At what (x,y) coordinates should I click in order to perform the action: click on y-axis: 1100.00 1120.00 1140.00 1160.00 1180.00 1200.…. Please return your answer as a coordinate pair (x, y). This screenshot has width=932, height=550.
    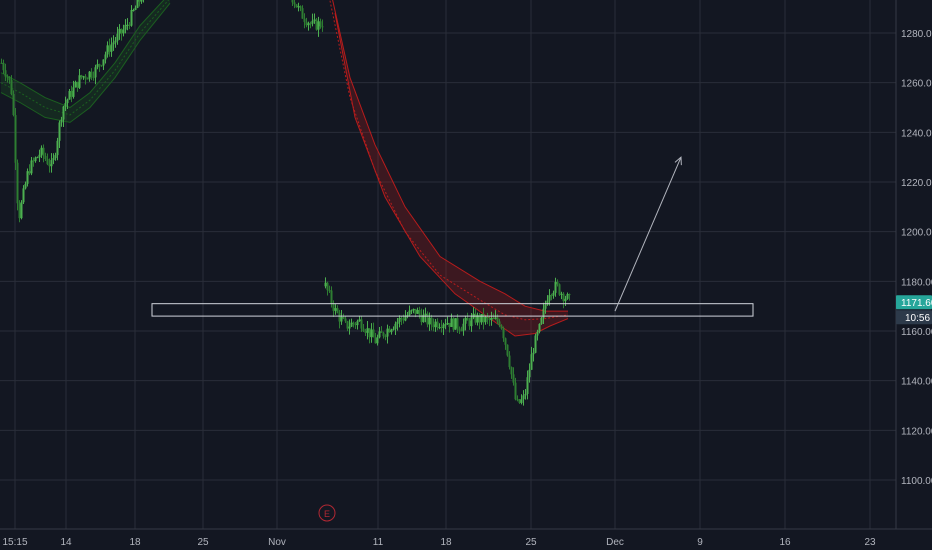
    Looking at the image, I should click on (916, 258).